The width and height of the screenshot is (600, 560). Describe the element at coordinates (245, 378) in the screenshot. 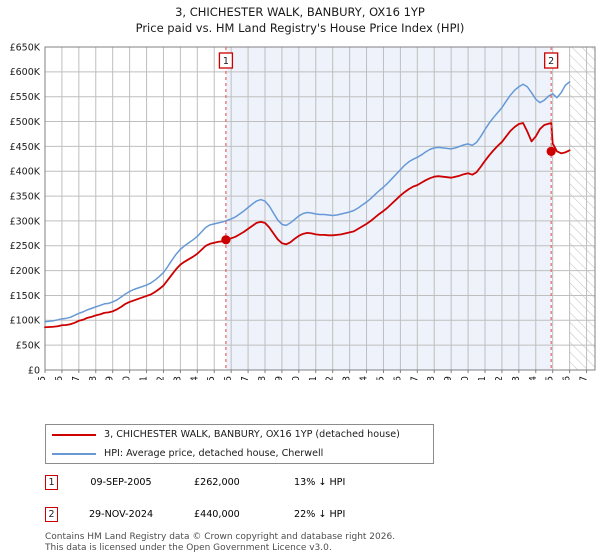

I see `svg-text: 2007` at that location.